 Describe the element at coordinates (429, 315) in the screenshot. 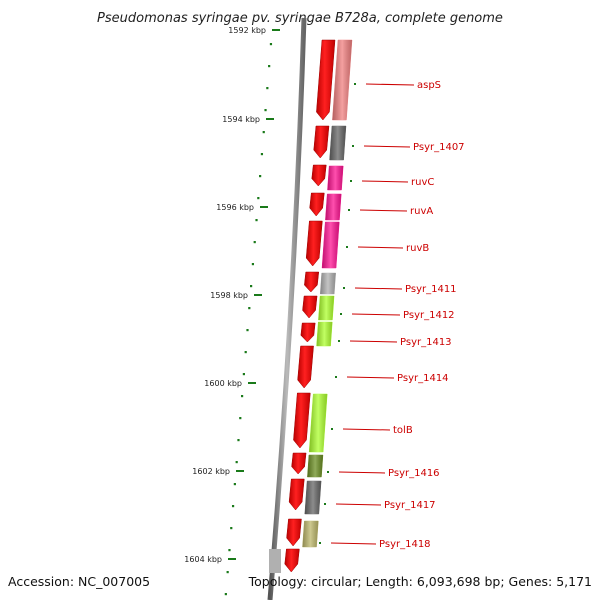

I see `gene-label: Psyr_1412` at that location.